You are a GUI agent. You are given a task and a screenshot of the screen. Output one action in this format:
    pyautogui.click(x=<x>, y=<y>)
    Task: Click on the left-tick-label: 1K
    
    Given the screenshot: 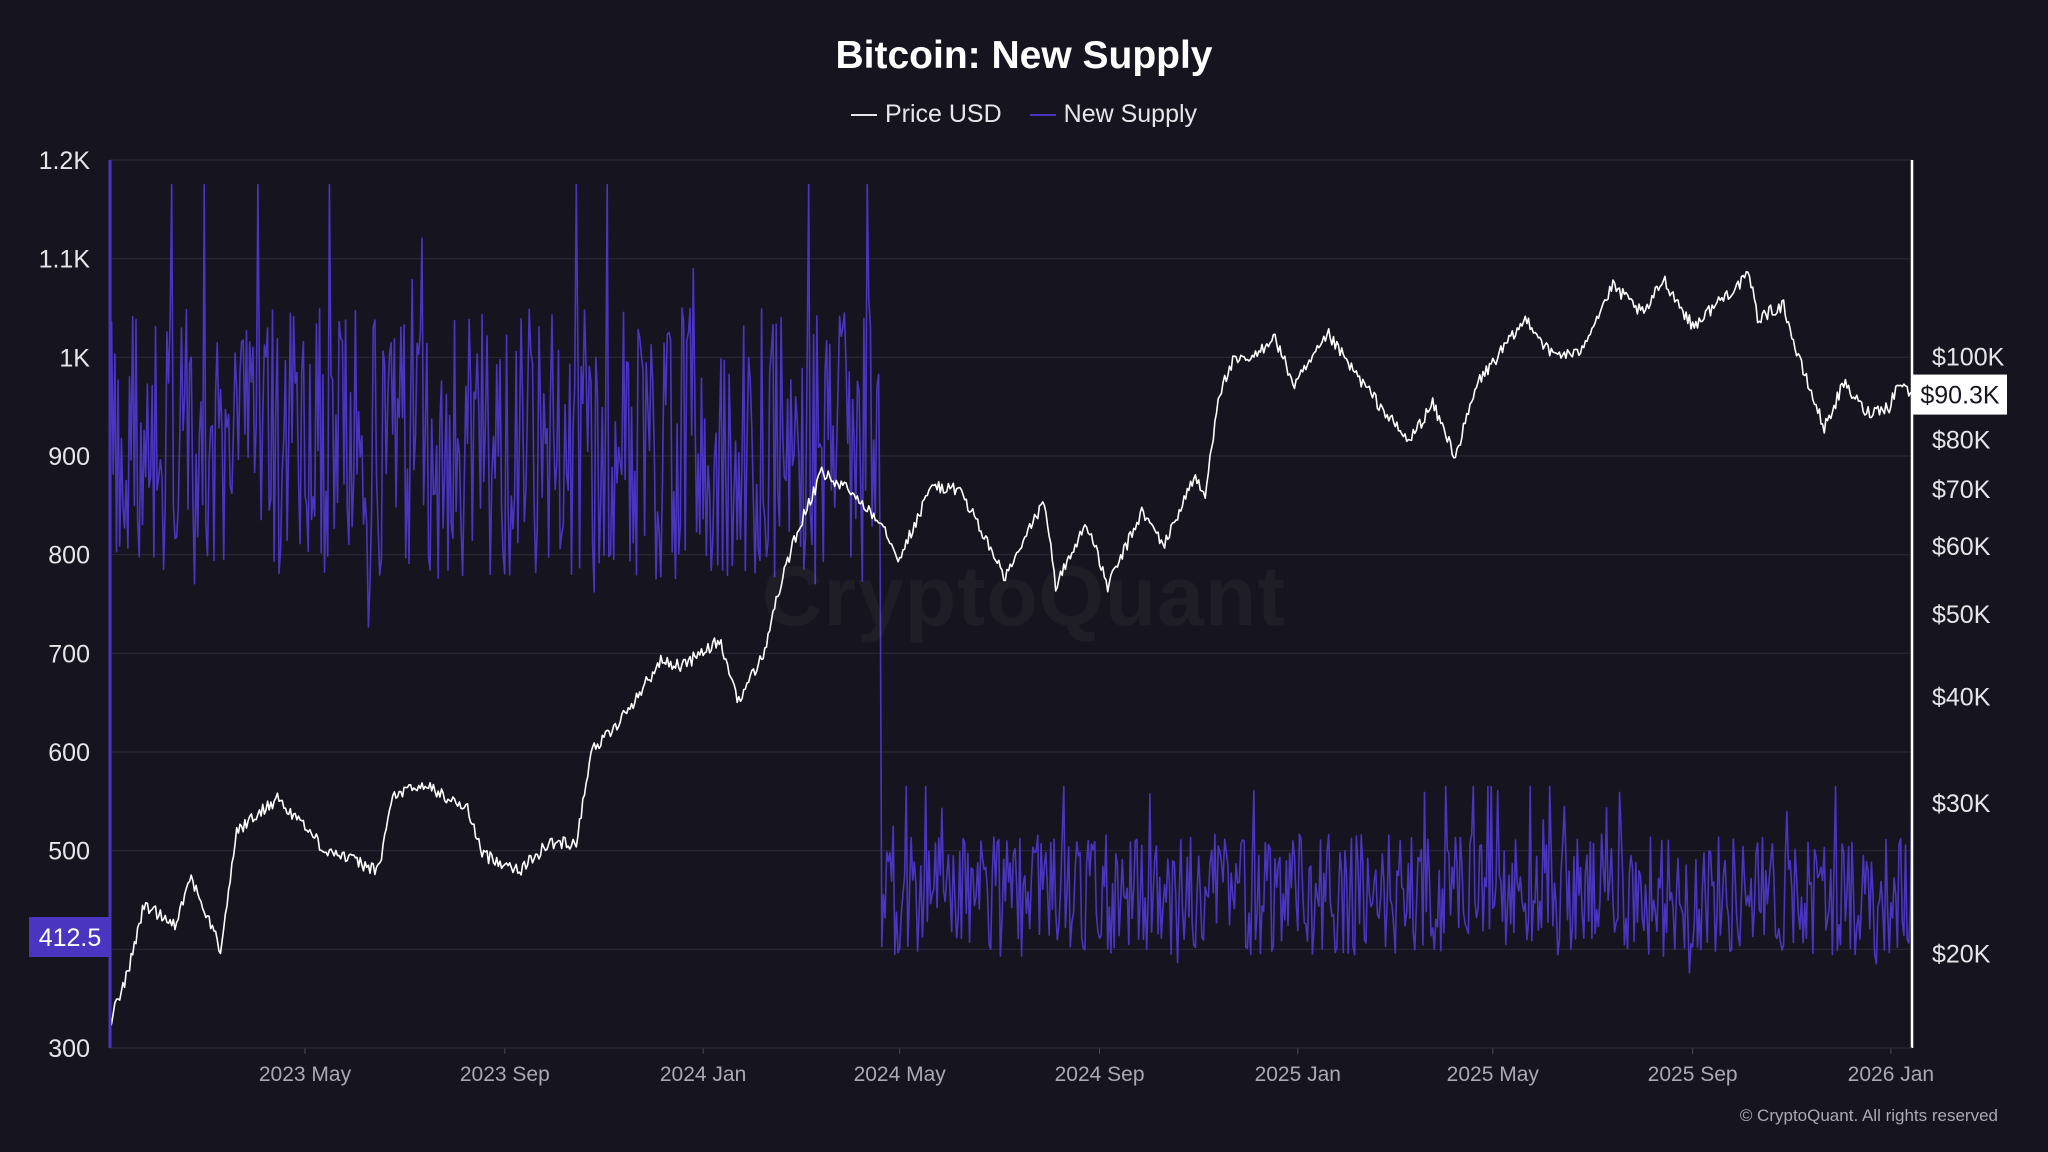 What is the action you would take?
    pyautogui.click(x=74, y=358)
    